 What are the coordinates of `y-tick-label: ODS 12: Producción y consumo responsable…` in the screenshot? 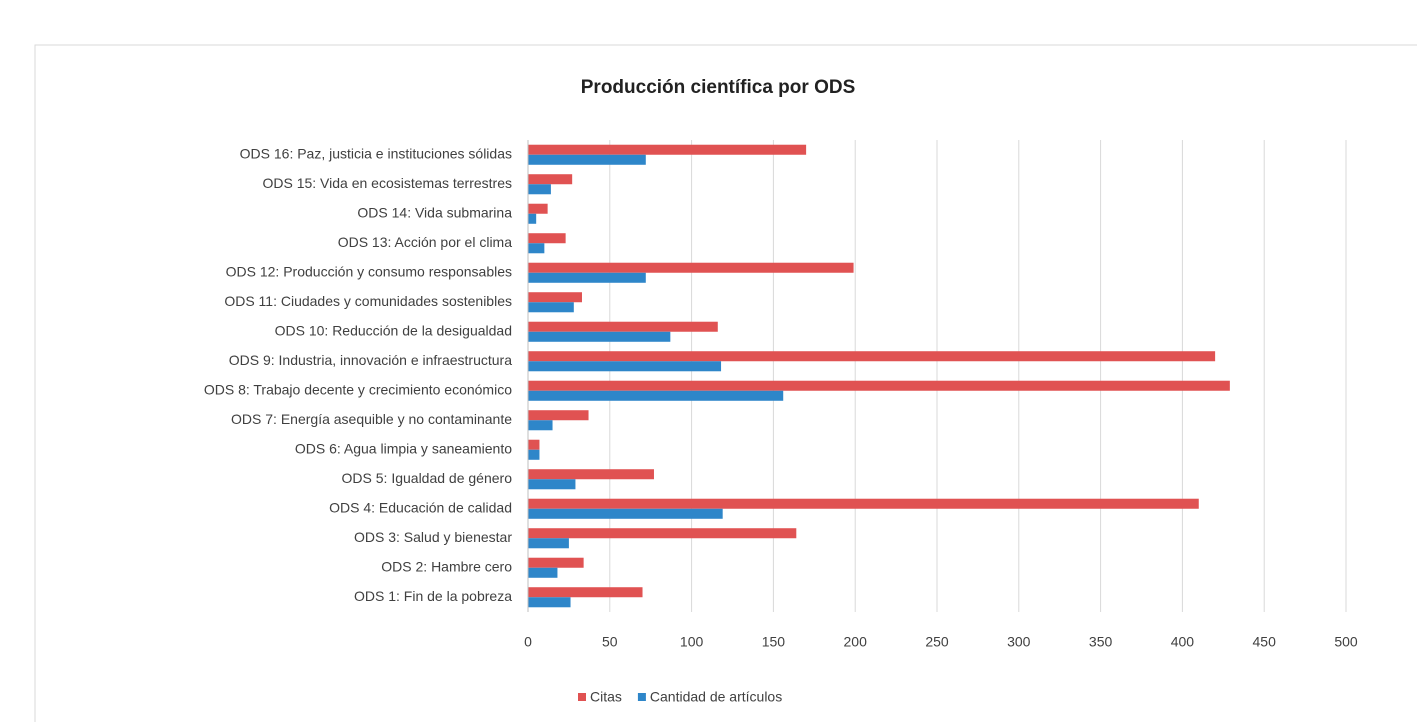 It's located at (369, 271).